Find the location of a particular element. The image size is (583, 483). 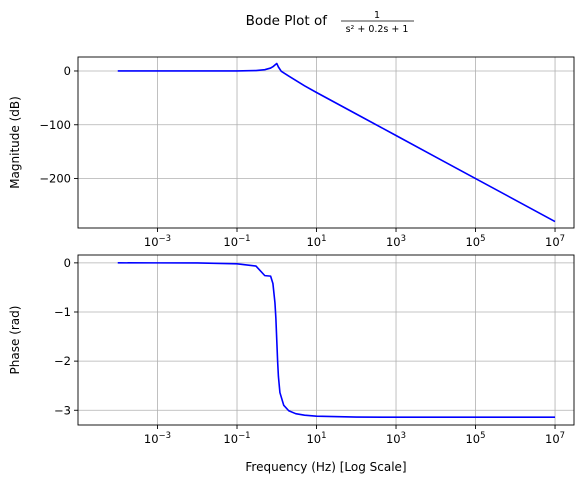

phase-x-tick-label: 10⁻³ is located at coordinates (157, 438).